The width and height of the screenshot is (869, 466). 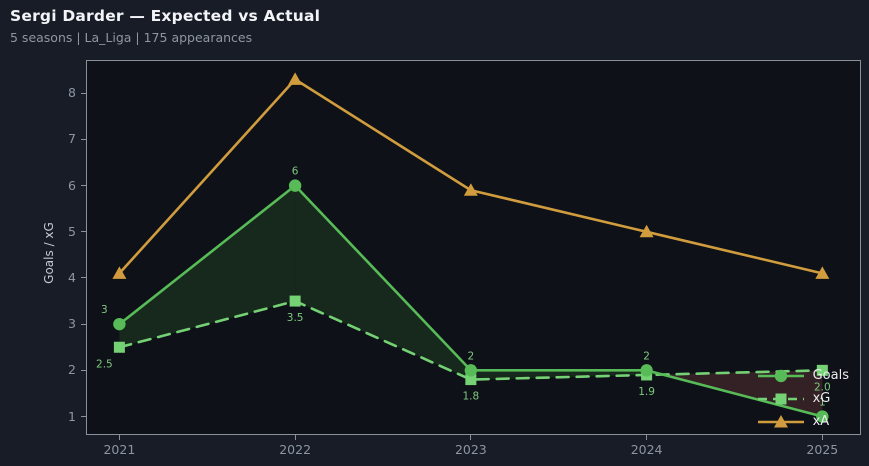 What do you see at coordinates (821, 421) in the screenshot?
I see `legend-label: xA` at bounding box center [821, 421].